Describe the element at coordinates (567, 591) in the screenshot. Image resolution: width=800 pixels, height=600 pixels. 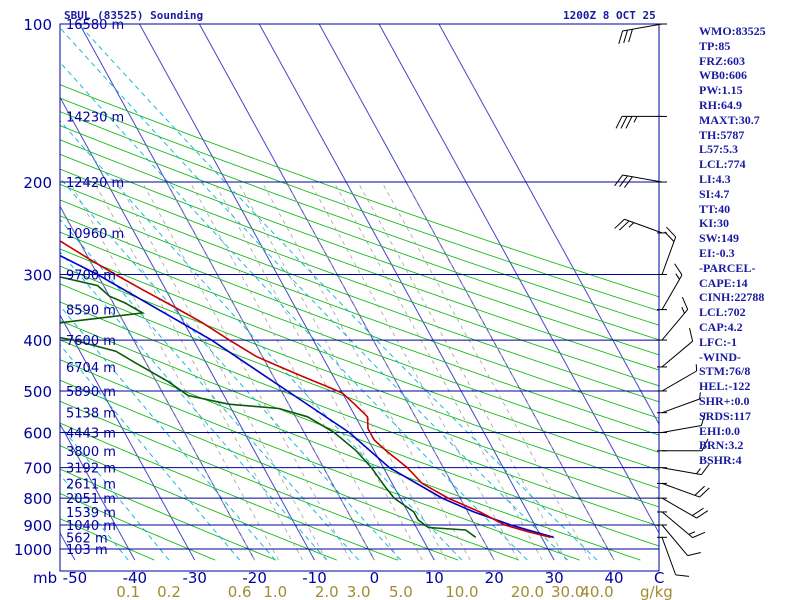
I see `mixing-ratio-label: 30.0` at that location.